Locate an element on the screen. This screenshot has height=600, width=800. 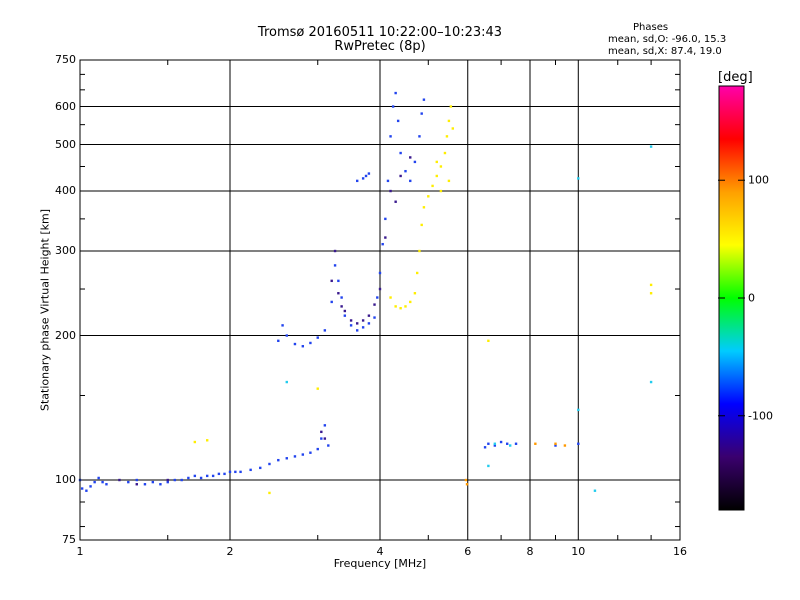
y-tick-label: 300 is located at coordinates (65, 250).